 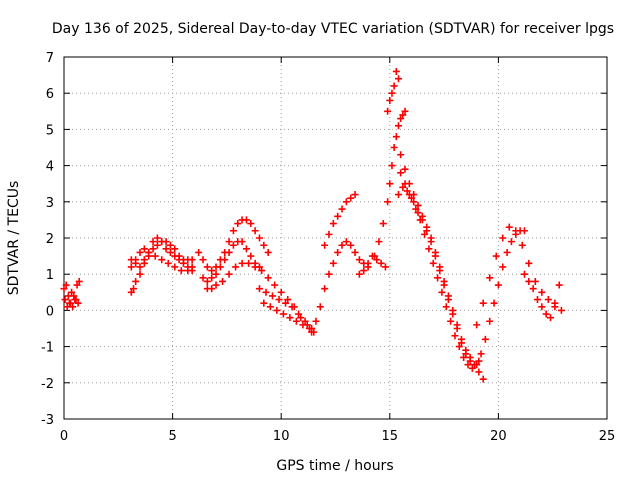 I want to click on x-tick-label: 10, so click(x=281, y=436).